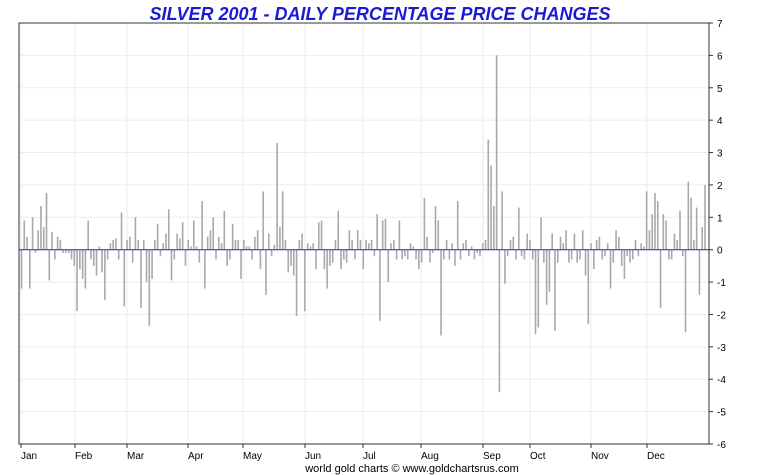  I want to click on y-tick-label: 4, so click(720, 121).